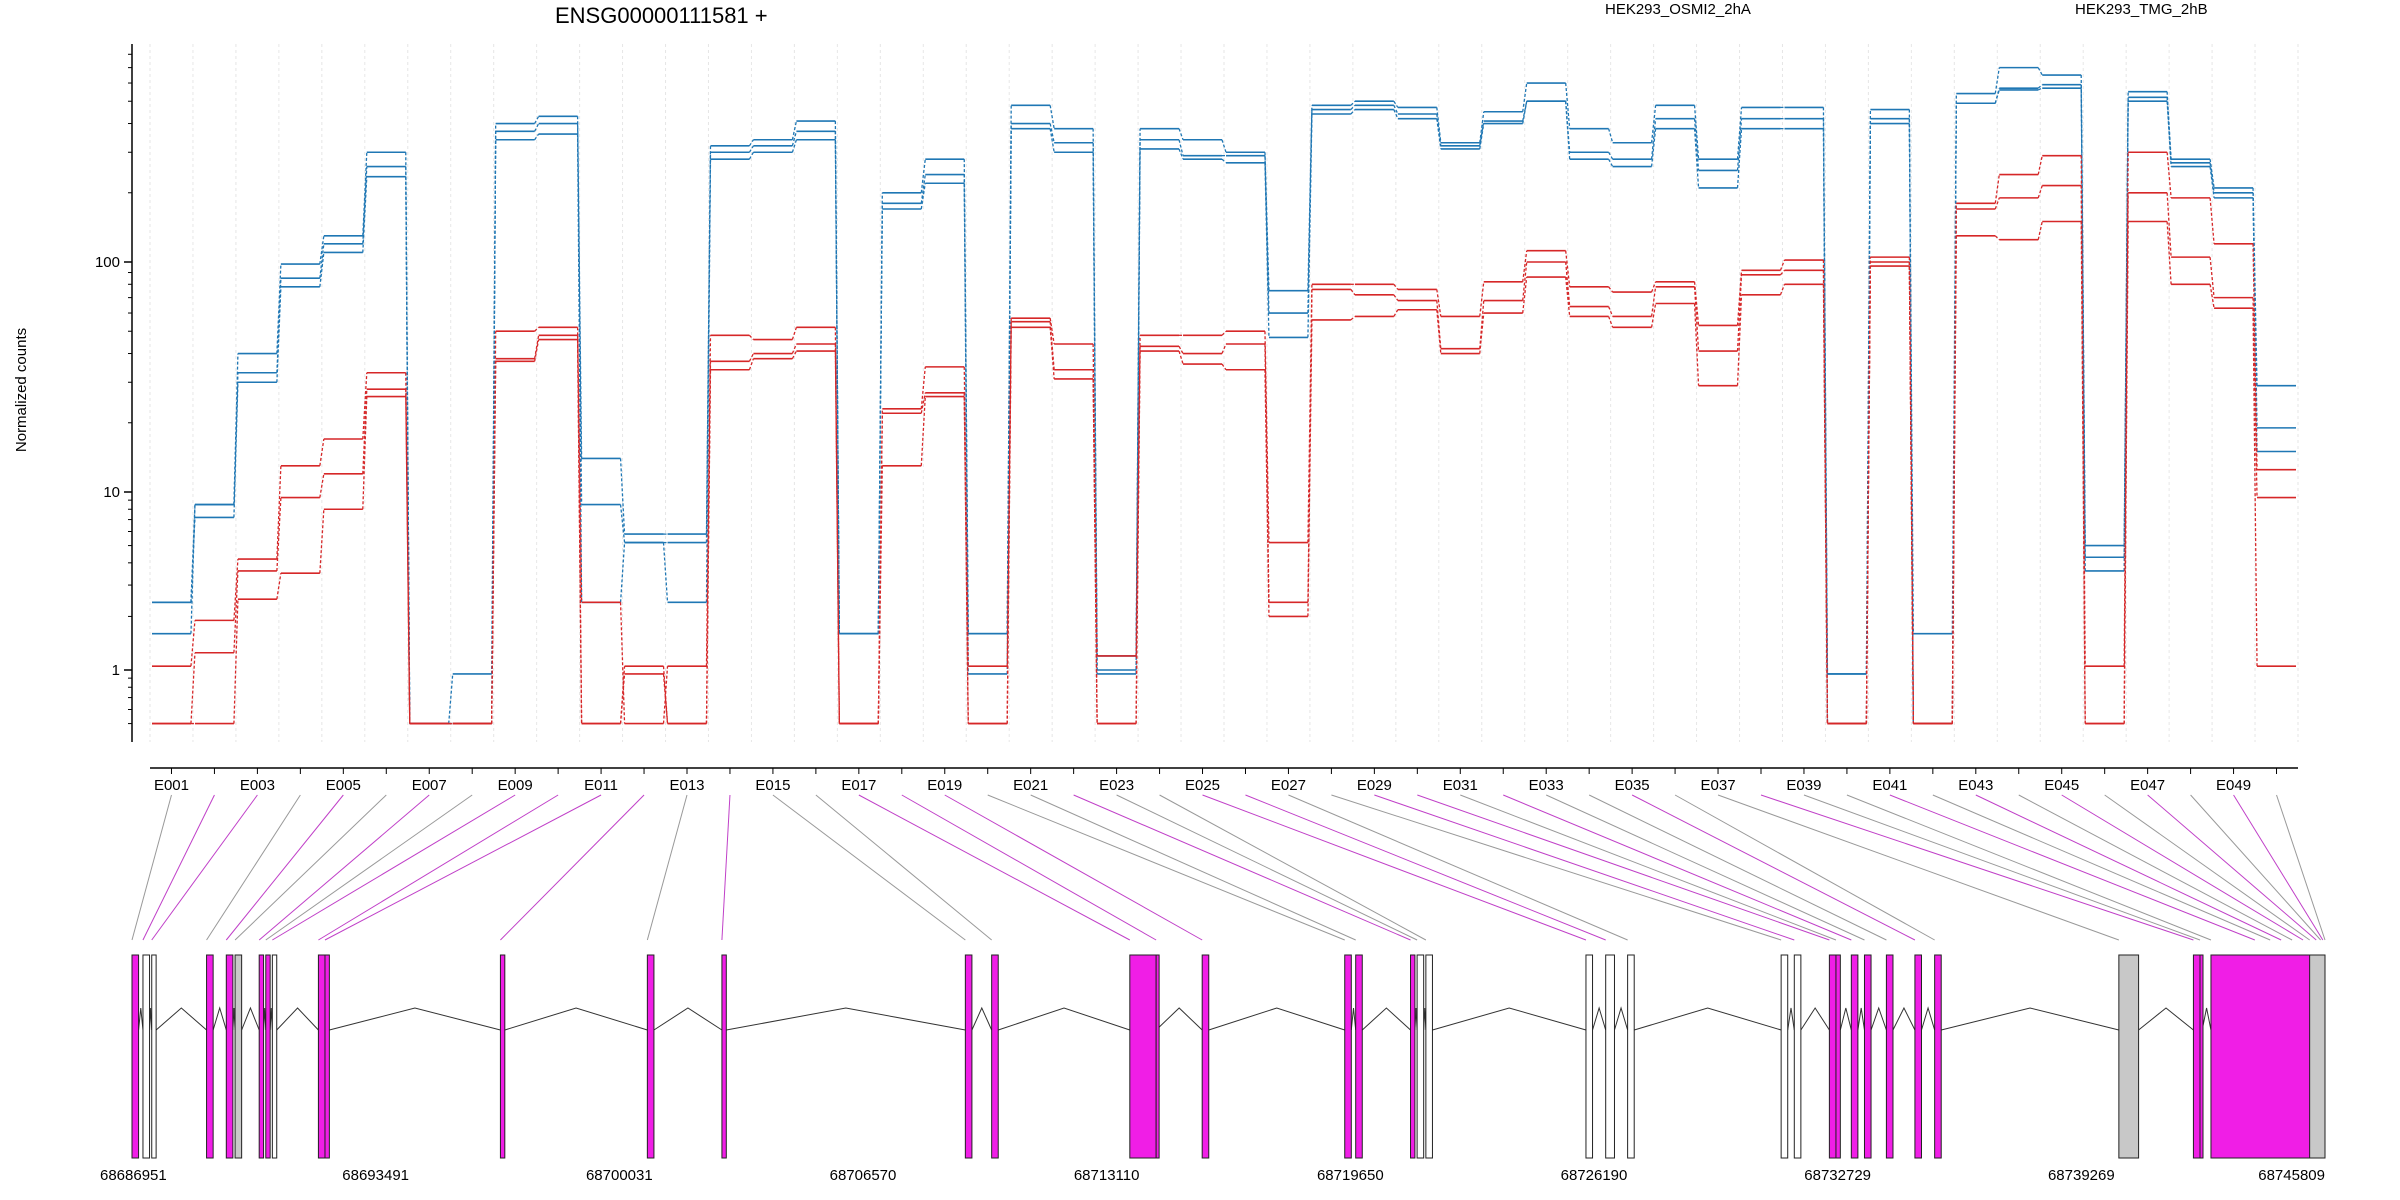 This screenshot has height=1200, width=2400. Describe the element at coordinates (1889, 785) in the screenshot. I see `x-tick-label: E041` at that location.